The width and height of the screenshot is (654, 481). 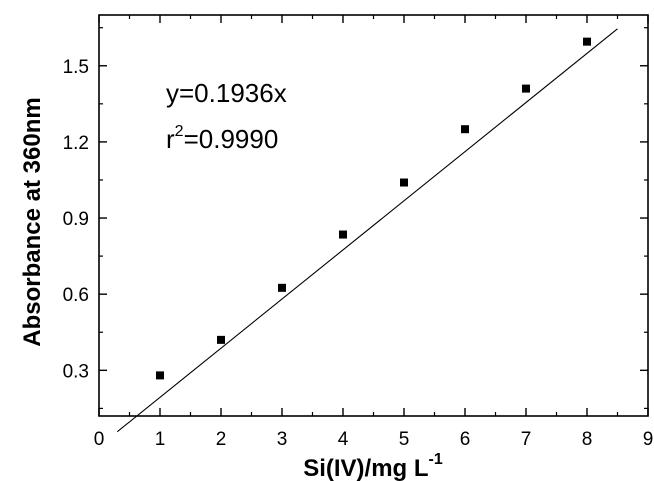 What do you see at coordinates (226, 93) in the screenshot?
I see `equation-label: y=0.1936x` at bounding box center [226, 93].